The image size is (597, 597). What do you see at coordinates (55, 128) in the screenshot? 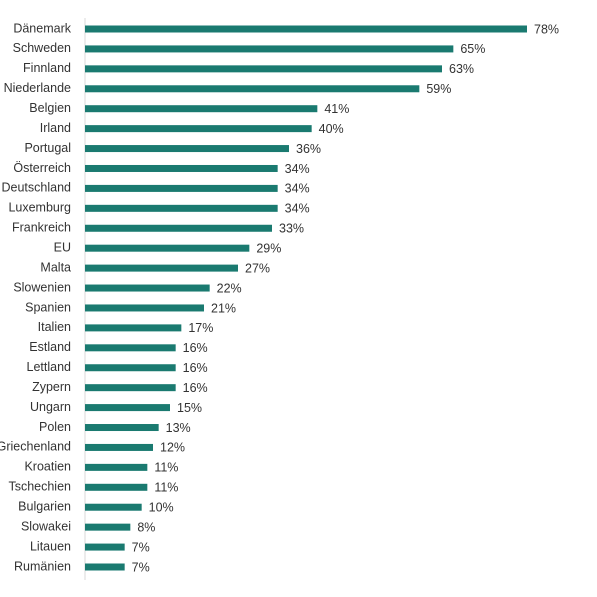
I see `y-tick-label: Irland` at bounding box center [55, 128].